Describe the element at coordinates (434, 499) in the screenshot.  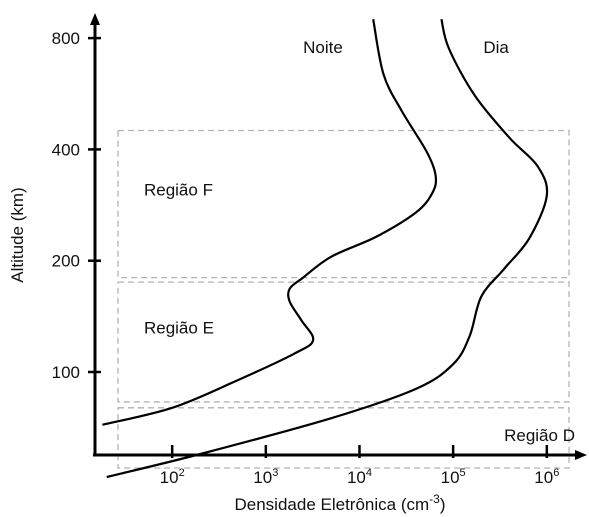
I see `x-axis-label-sup: -3` at that location.